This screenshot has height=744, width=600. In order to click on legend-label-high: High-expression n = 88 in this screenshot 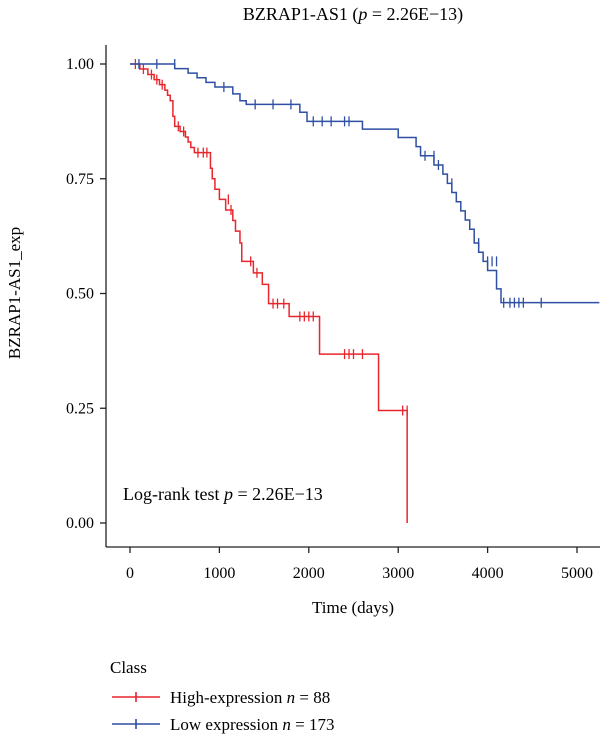, I will do `click(250, 697)`.